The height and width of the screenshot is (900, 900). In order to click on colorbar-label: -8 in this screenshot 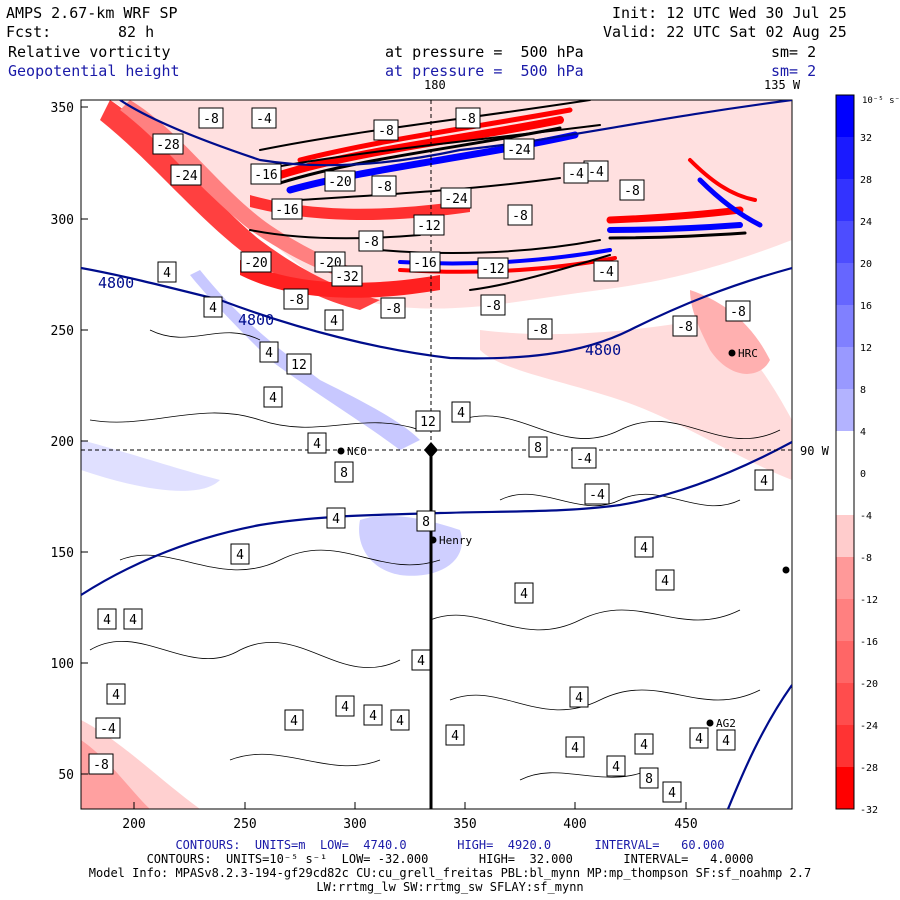, I will do `click(866, 558)`.